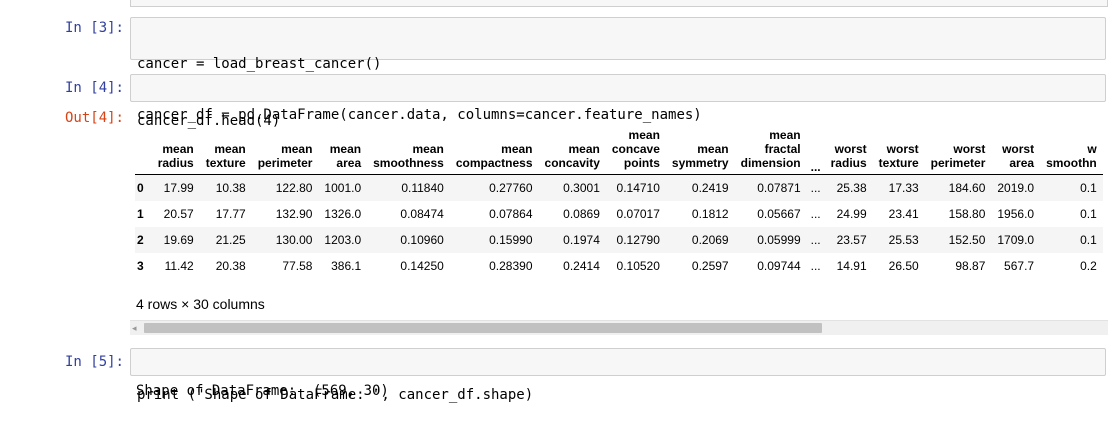 This screenshot has width=1116, height=421. I want to click on table-cell: 0.1812, so click(710, 214).